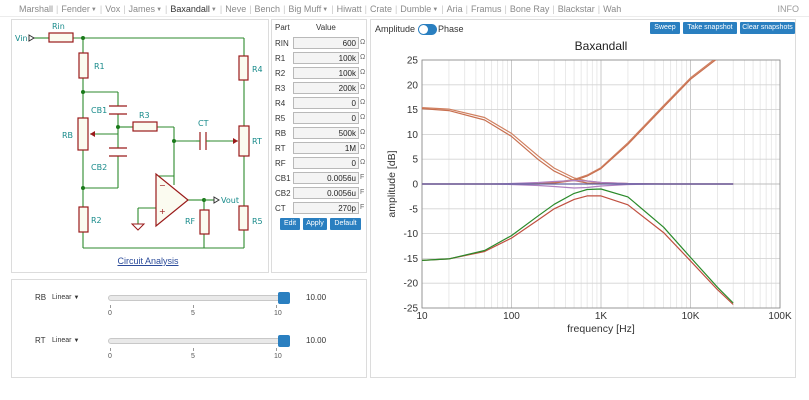 The image size is (809, 400). I want to click on potentiometer-rb, so click(83, 134).